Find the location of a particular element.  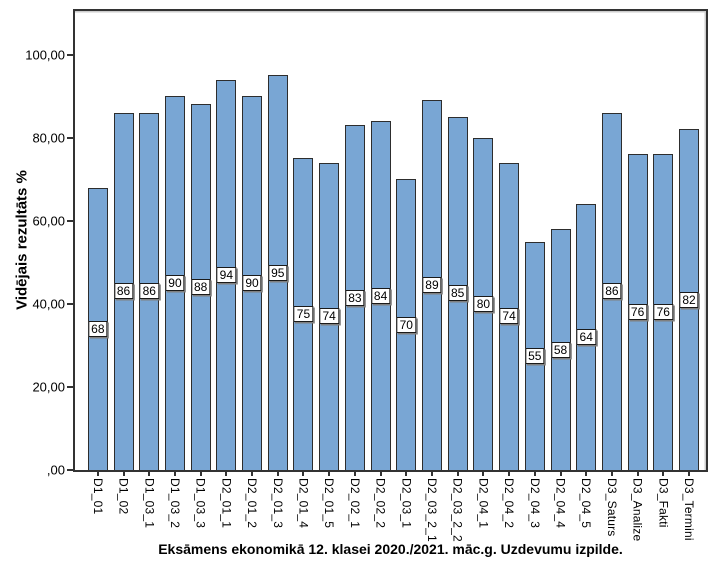

bar-slot: 86 D1_03_1 is located at coordinates (149, 269).